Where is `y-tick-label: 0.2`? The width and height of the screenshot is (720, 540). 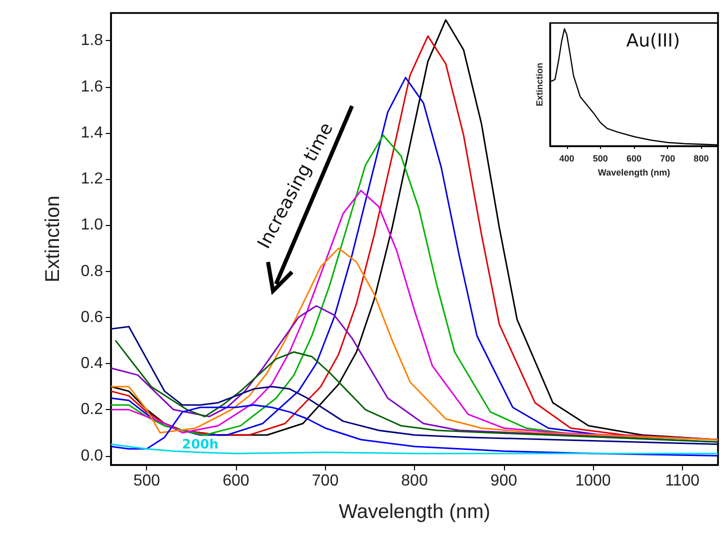
y-tick-label: 0.2 is located at coordinates (92, 409).